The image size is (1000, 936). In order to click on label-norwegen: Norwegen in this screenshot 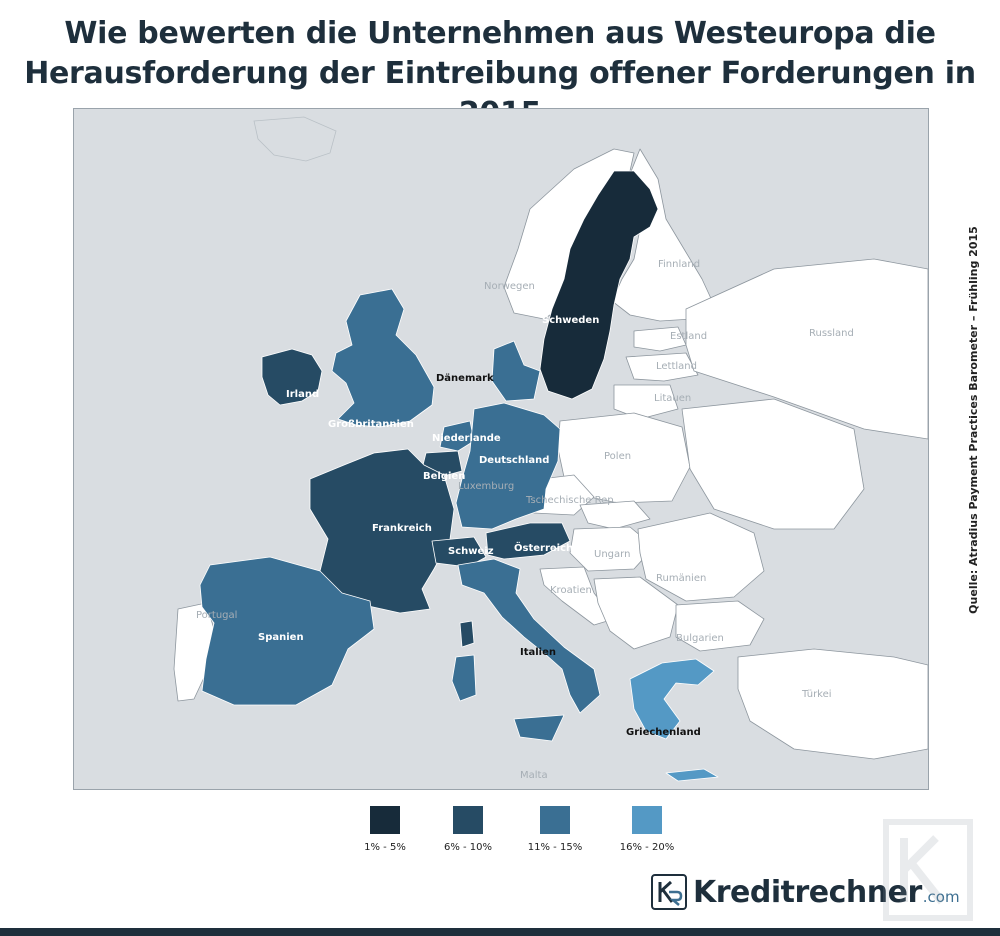, I will do `click(509, 286)`.